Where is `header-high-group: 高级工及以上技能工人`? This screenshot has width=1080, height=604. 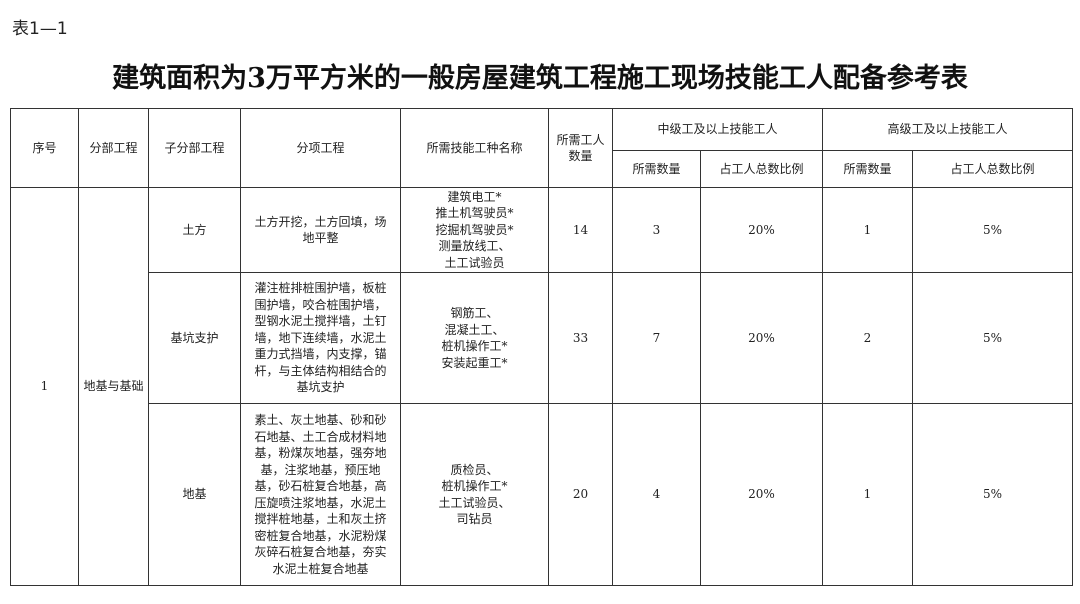
header-high-group: 高级工及以上技能工人 is located at coordinates (947, 129).